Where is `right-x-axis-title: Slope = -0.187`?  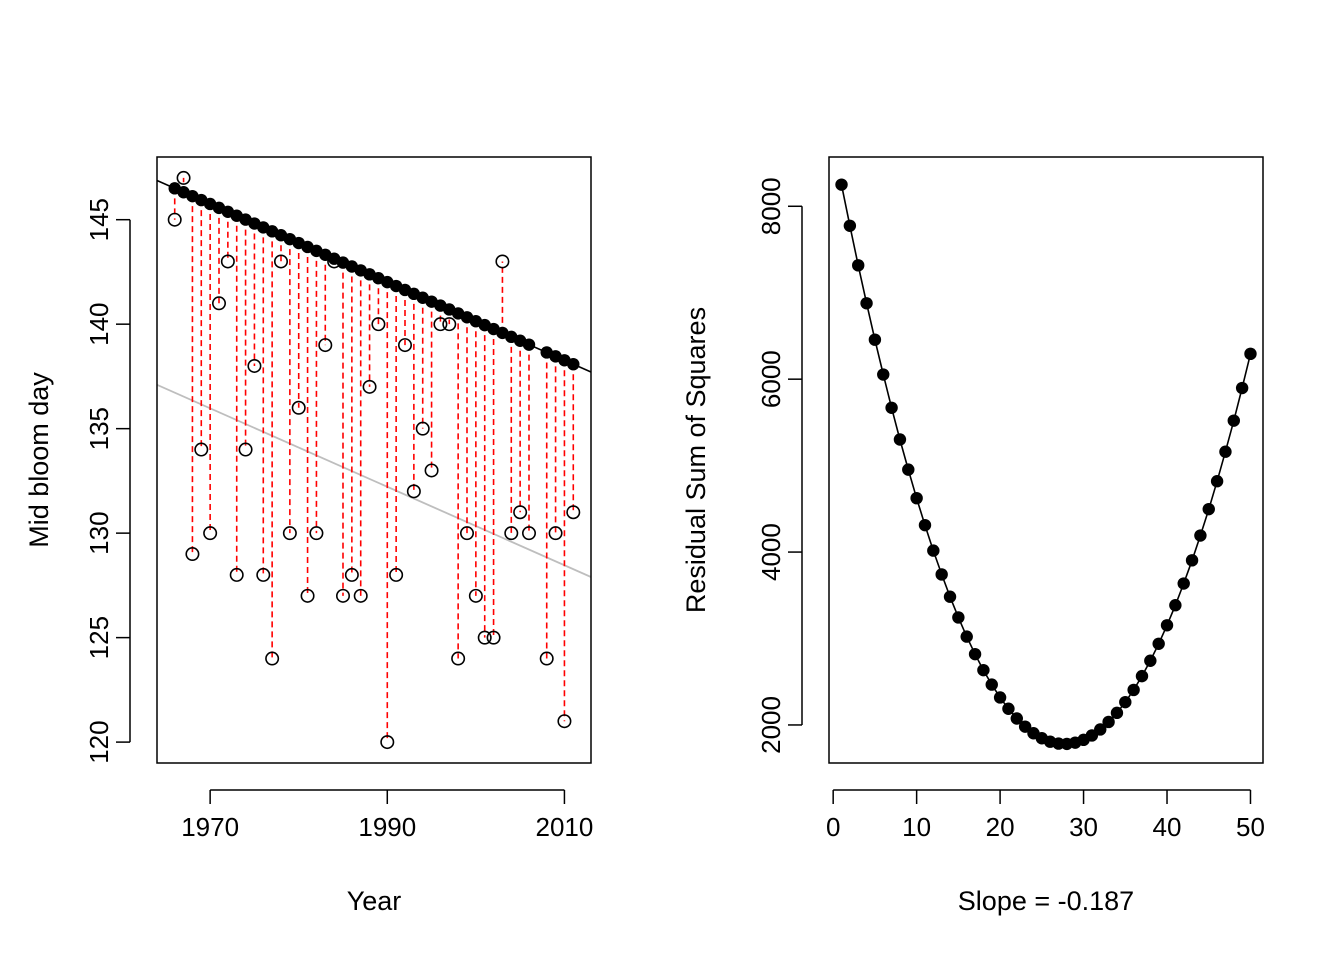 right-x-axis-title: Slope = -0.187 is located at coordinates (1046, 901).